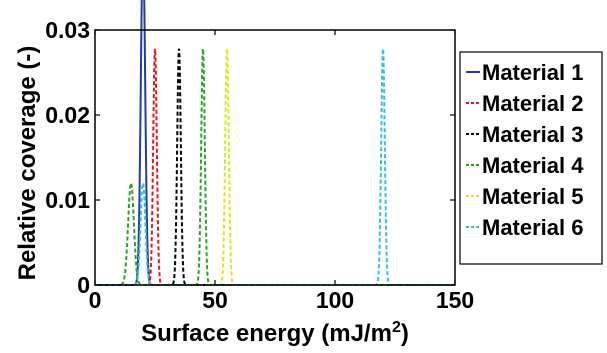 The width and height of the screenshot is (607, 353). What do you see at coordinates (215, 300) in the screenshot?
I see `x-tick-label: 50` at bounding box center [215, 300].